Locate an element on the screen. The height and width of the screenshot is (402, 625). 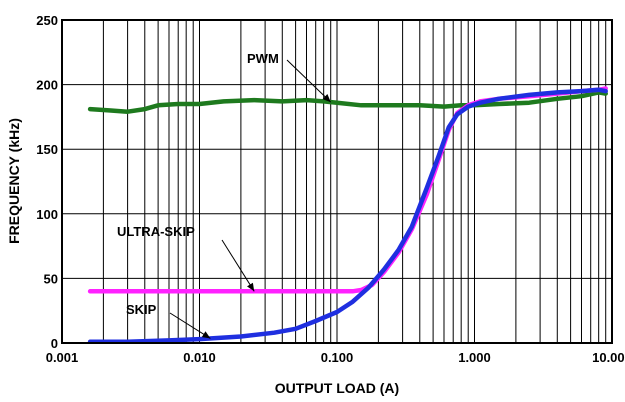
y-tick-label: 50 is located at coordinates (51, 278).